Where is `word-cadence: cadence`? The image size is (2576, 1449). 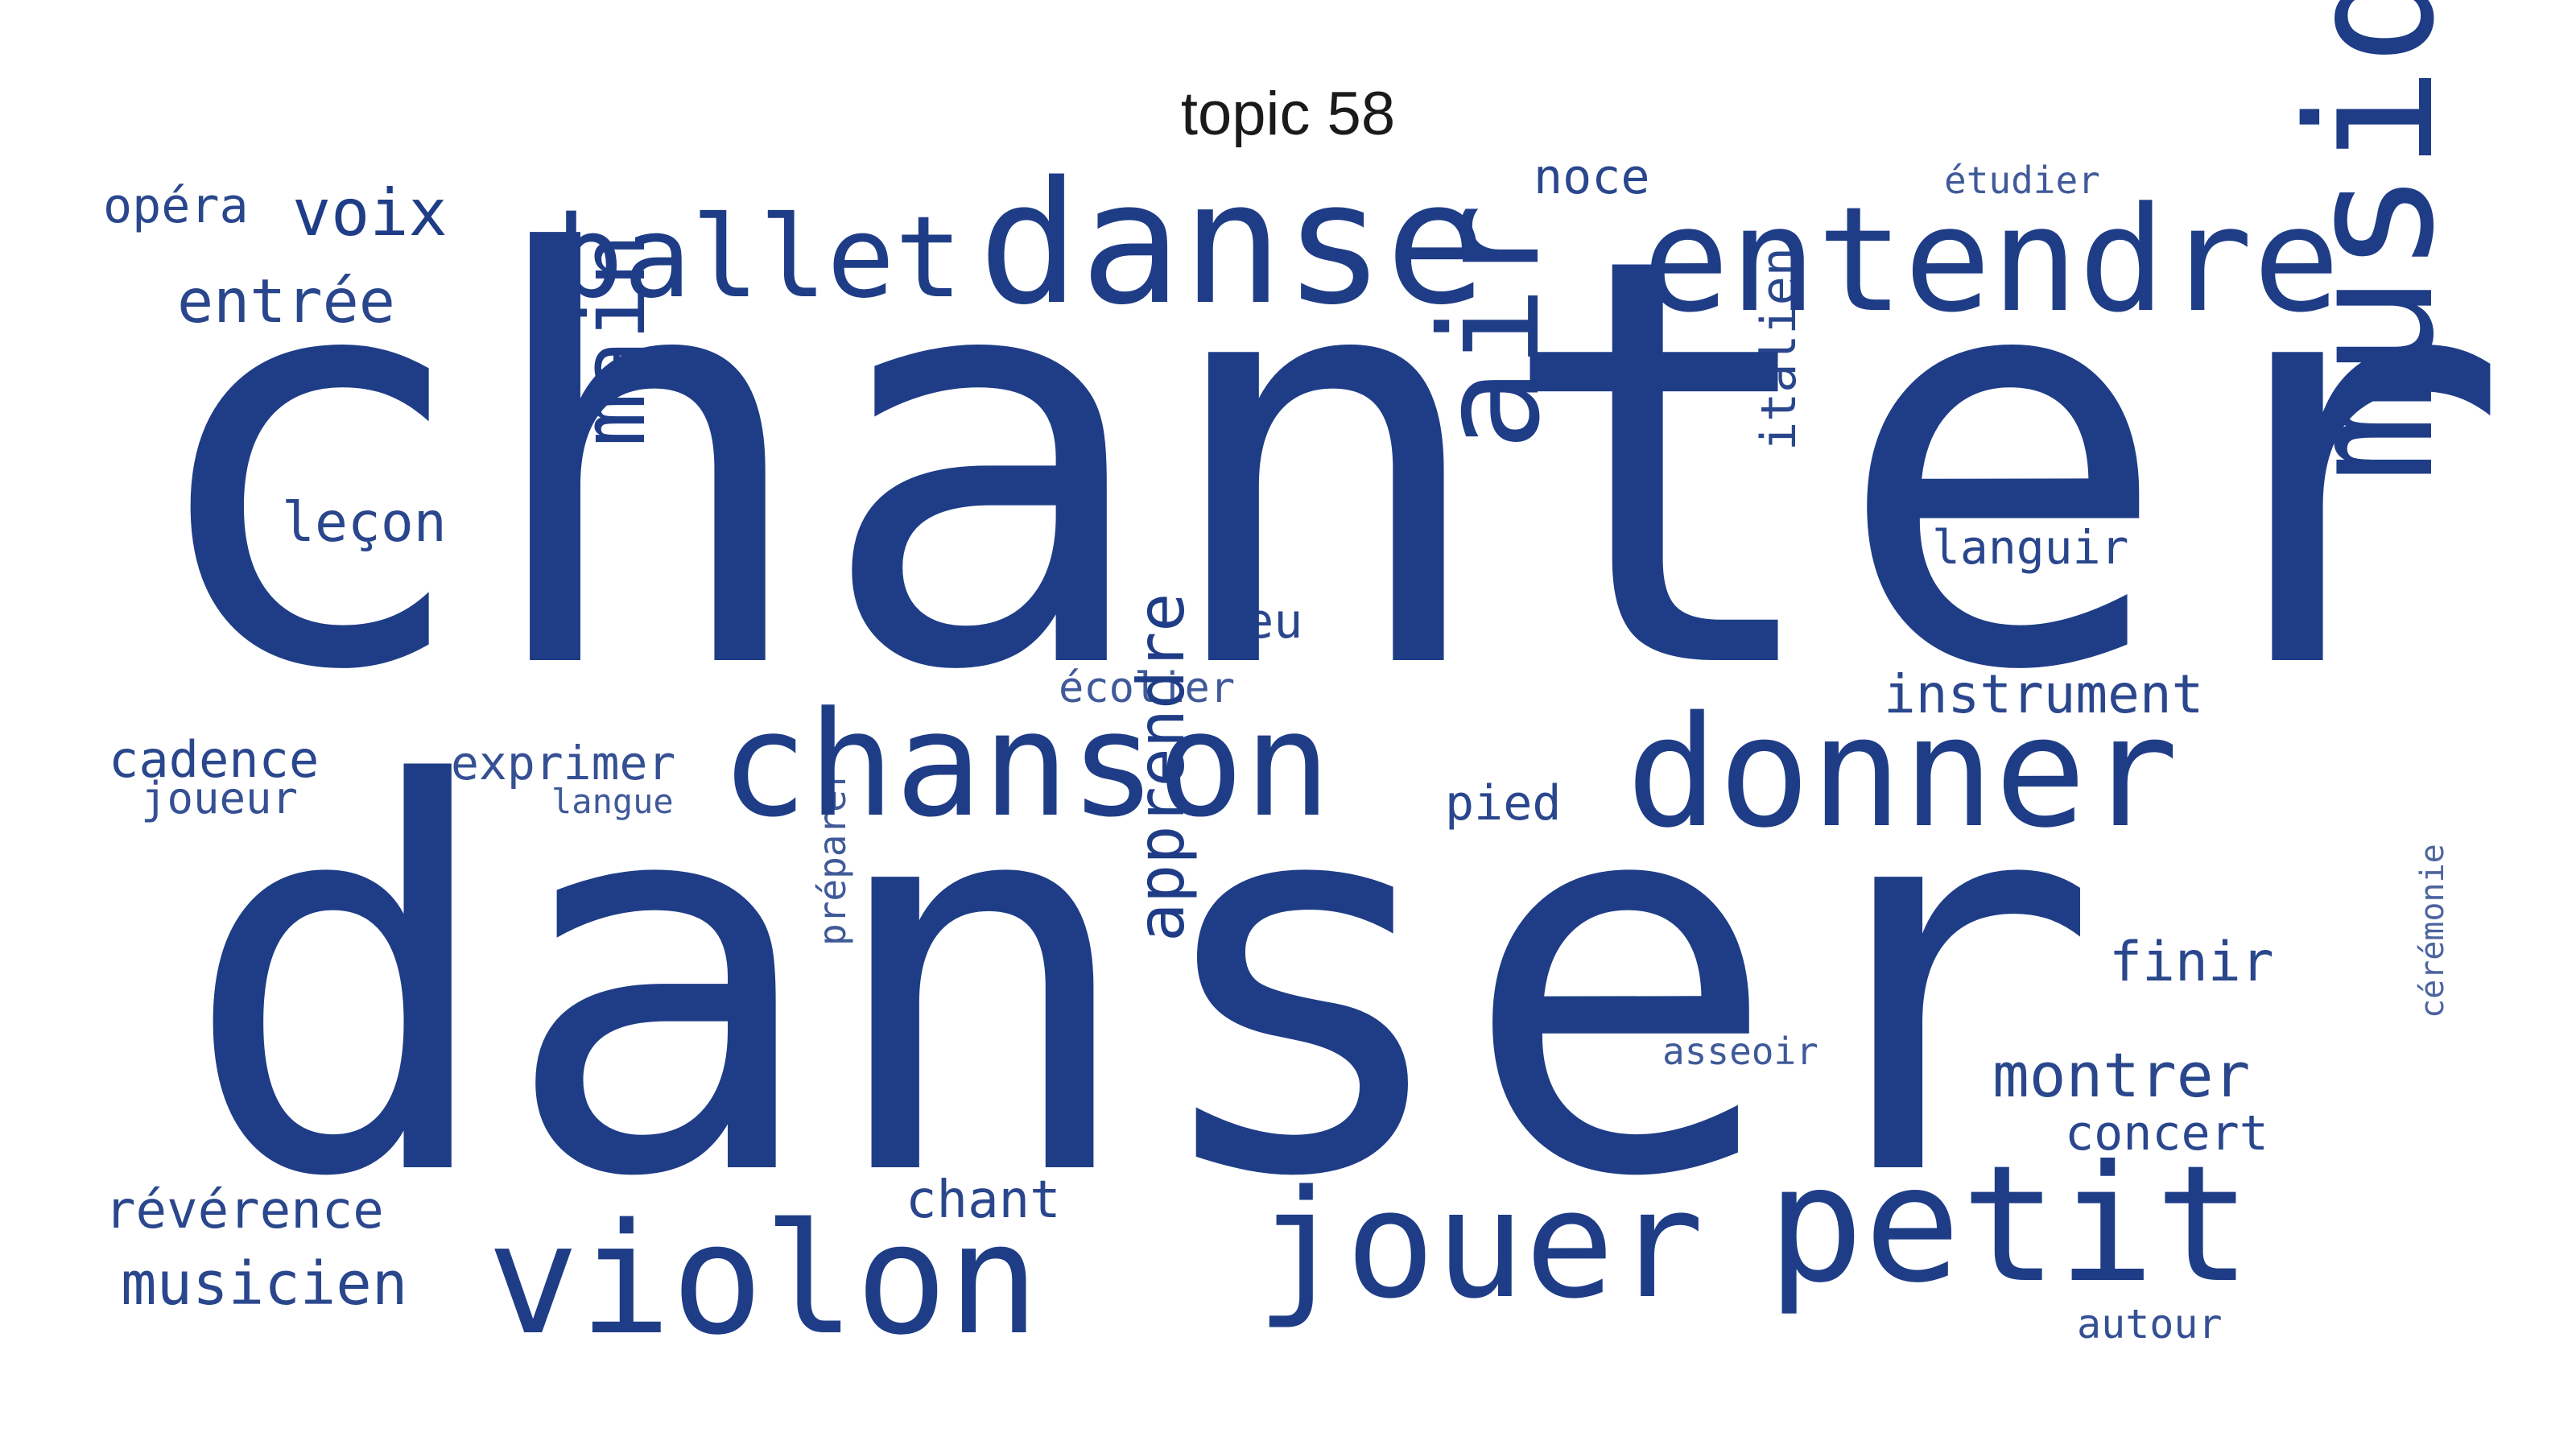 word-cadence: cadence is located at coordinates (214, 759).